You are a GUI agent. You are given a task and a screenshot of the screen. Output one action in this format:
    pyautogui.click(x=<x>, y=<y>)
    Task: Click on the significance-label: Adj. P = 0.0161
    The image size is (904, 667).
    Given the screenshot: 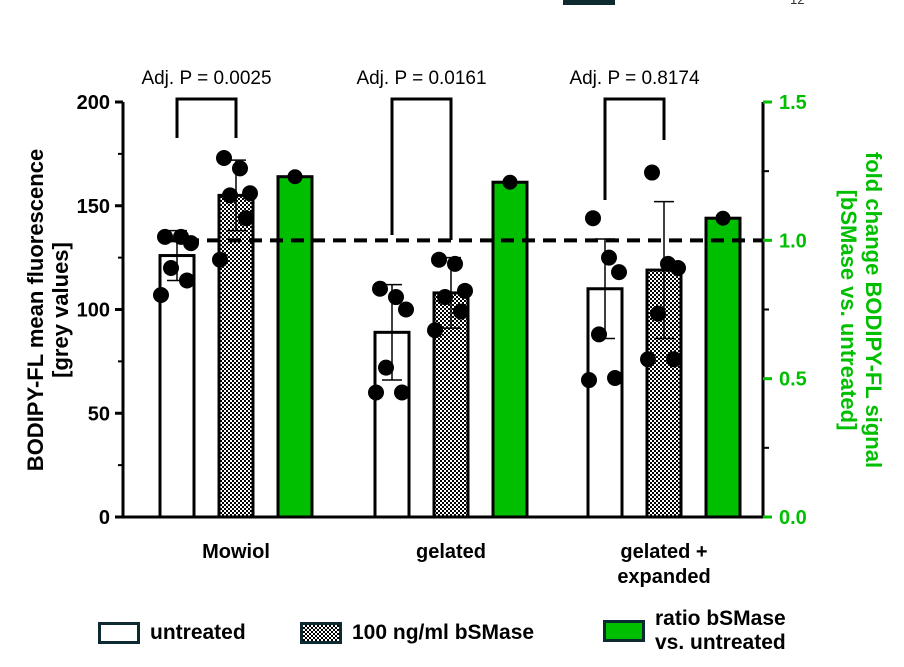 What is the action you would take?
    pyautogui.click(x=421, y=78)
    